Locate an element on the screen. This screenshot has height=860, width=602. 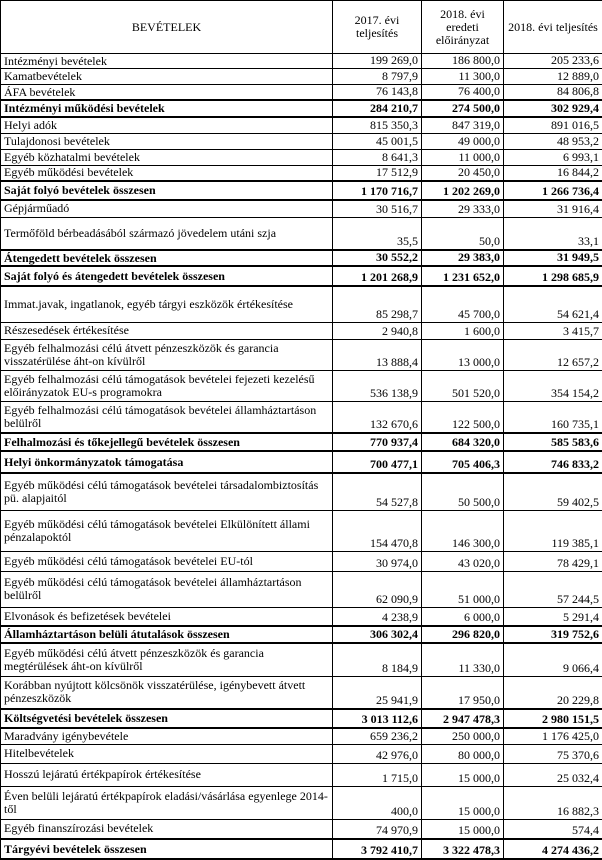
row-label: Tárgyévi bevételek összesen is located at coordinates (167, 849).